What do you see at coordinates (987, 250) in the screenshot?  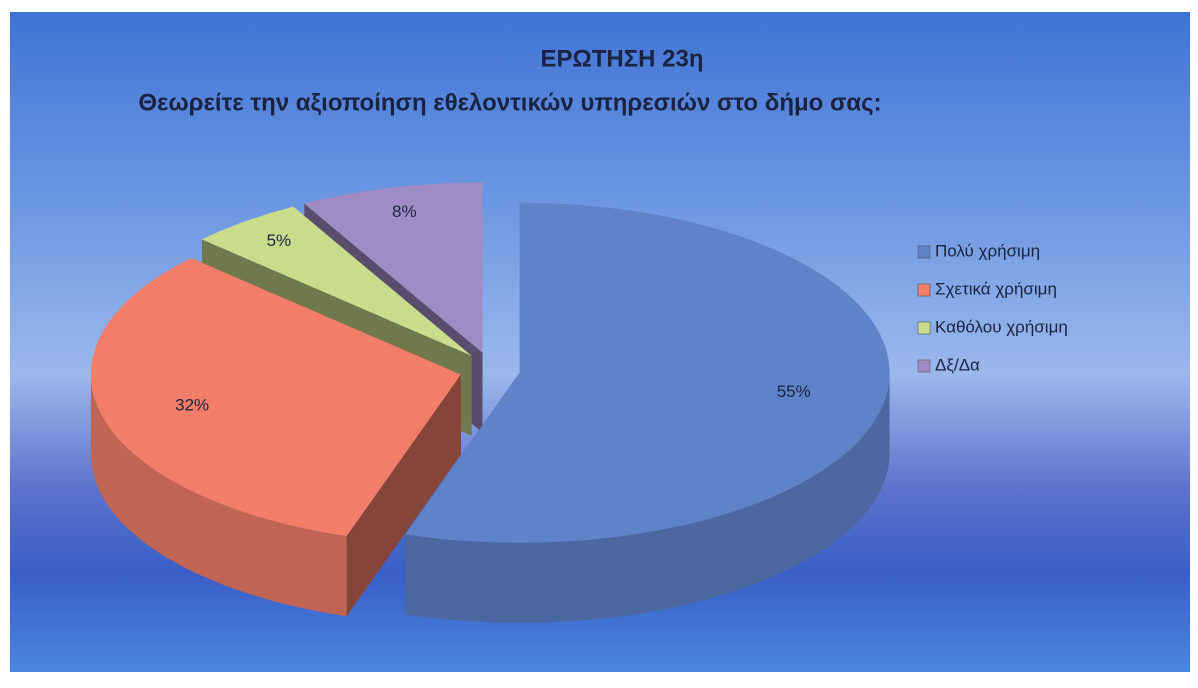 I see `legend-label: Πολύ χρήσιμη` at bounding box center [987, 250].